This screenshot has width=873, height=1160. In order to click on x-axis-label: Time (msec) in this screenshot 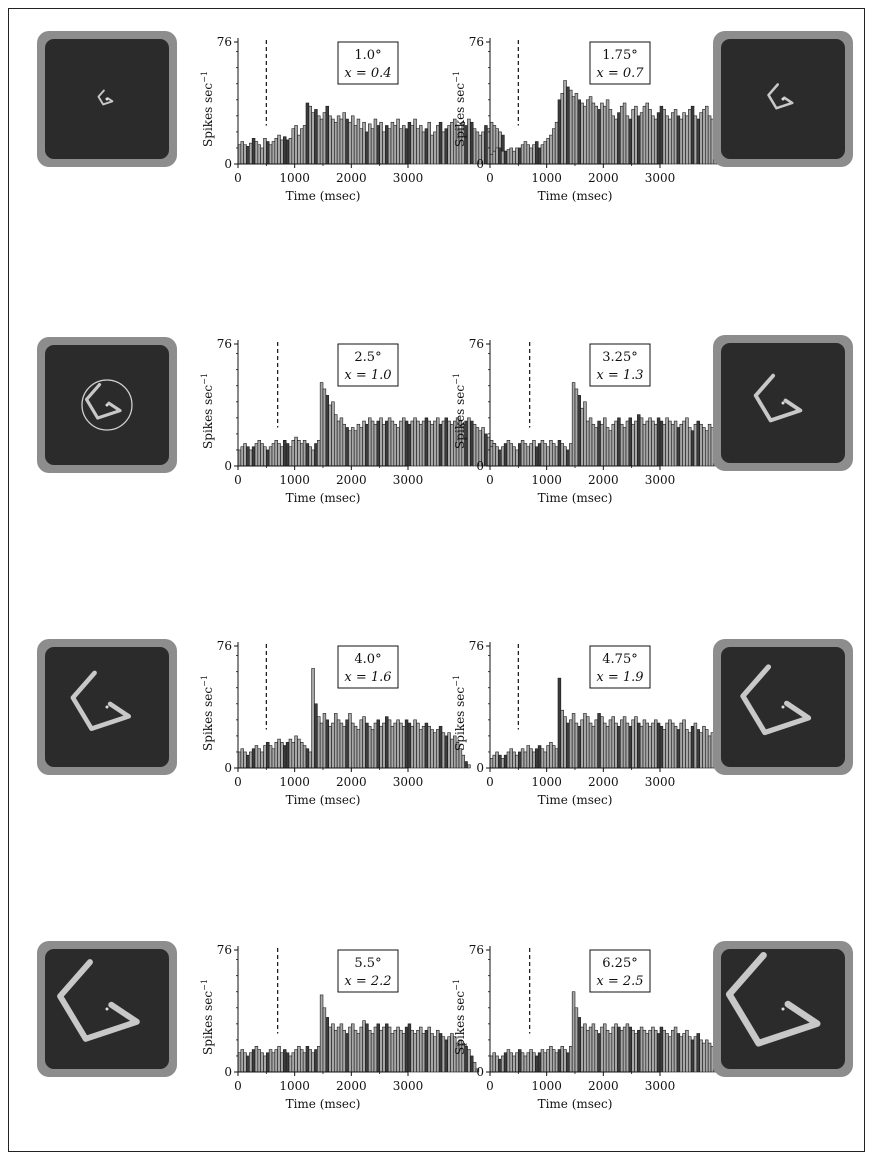, I will do `click(323, 498)`.